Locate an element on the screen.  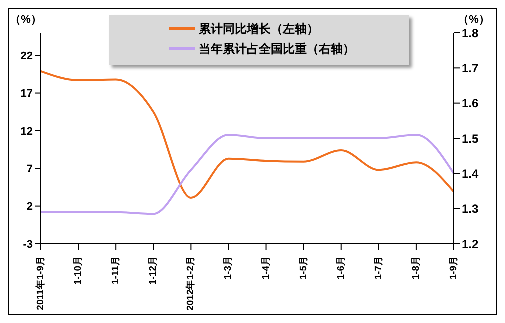
legend-label: 当年累计占全国比重（右轴） is located at coordinates (277, 49).